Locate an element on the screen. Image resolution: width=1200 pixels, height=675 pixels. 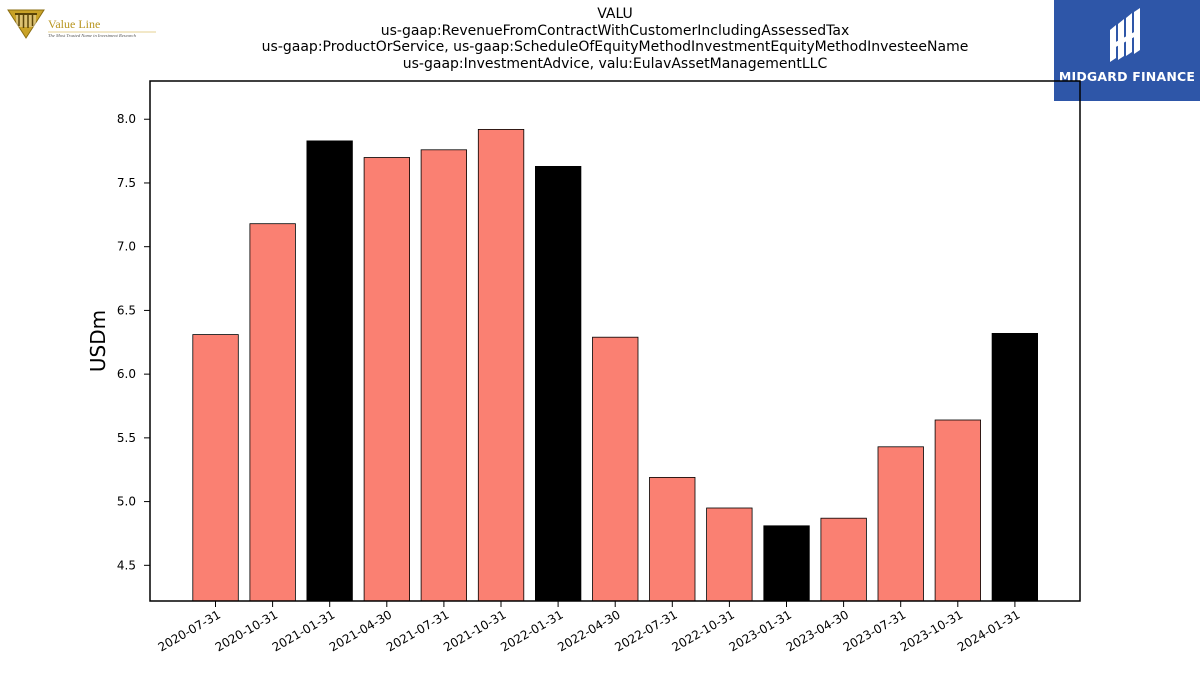
y-axis-label: USDm is located at coordinates (98, 341).